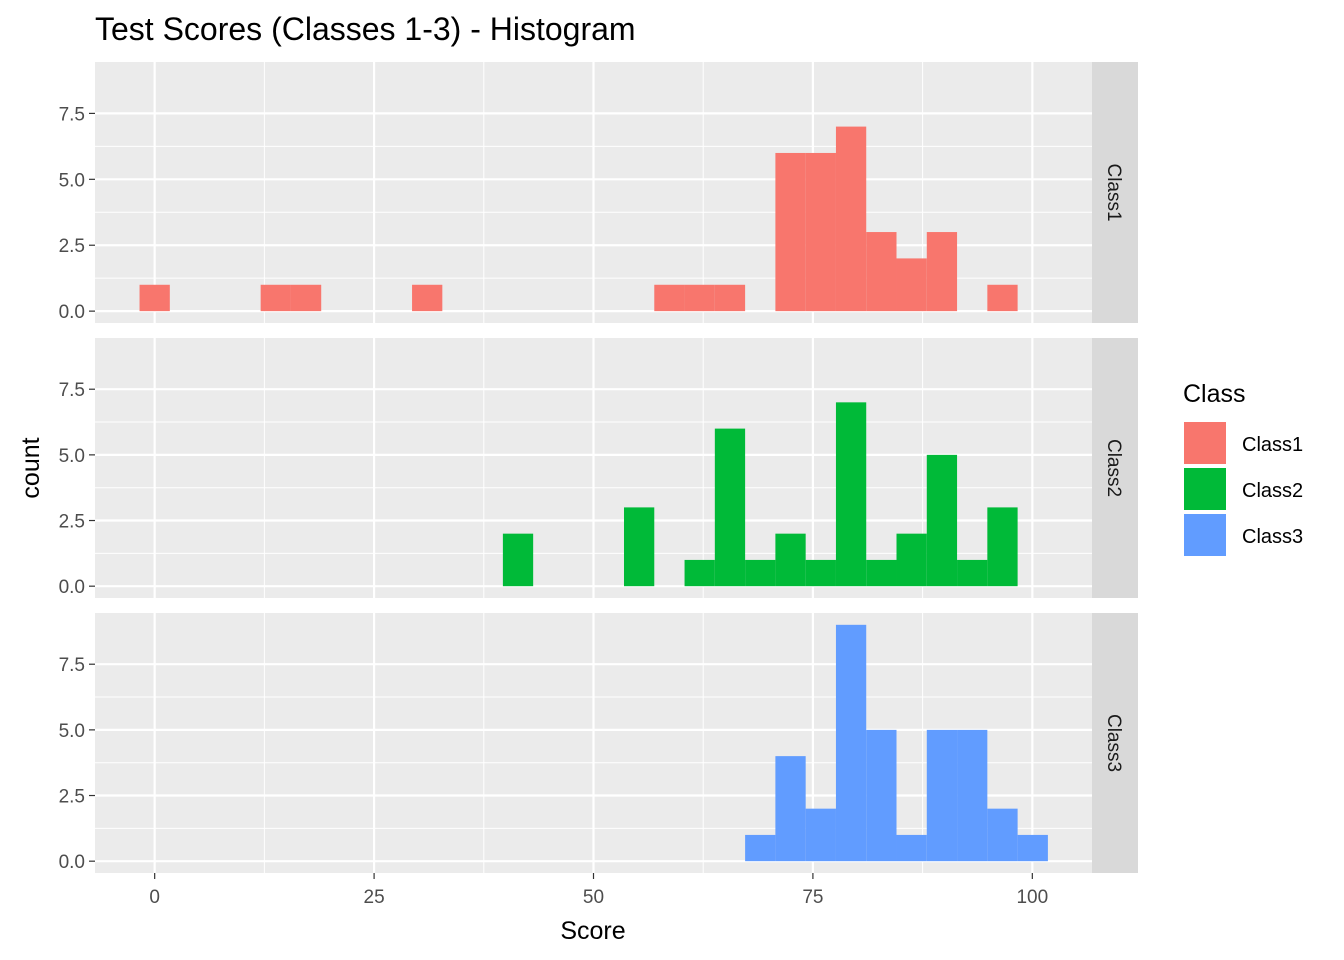 This screenshot has height=960, width=1344. What do you see at coordinates (1272, 445) in the screenshot?
I see `legend-label: Class1` at bounding box center [1272, 445].